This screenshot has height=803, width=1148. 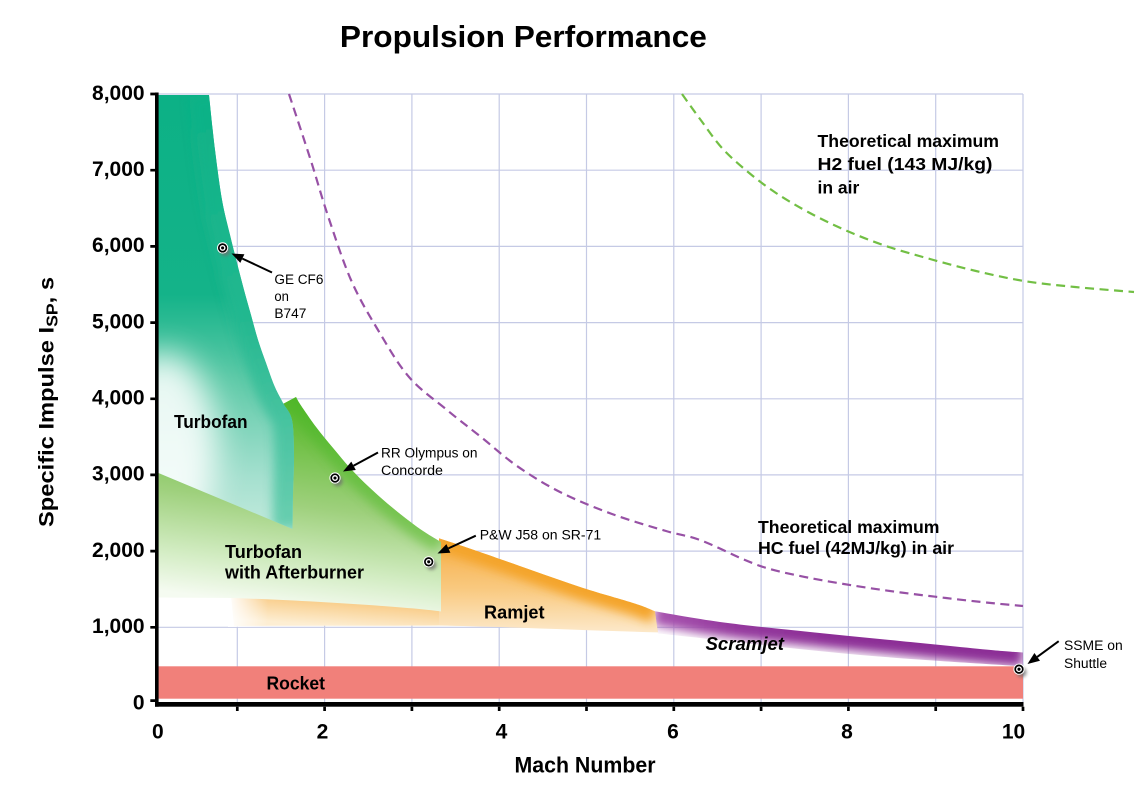 What do you see at coordinates (839, 188) in the screenshot?
I see `svg-text: in air` at bounding box center [839, 188].